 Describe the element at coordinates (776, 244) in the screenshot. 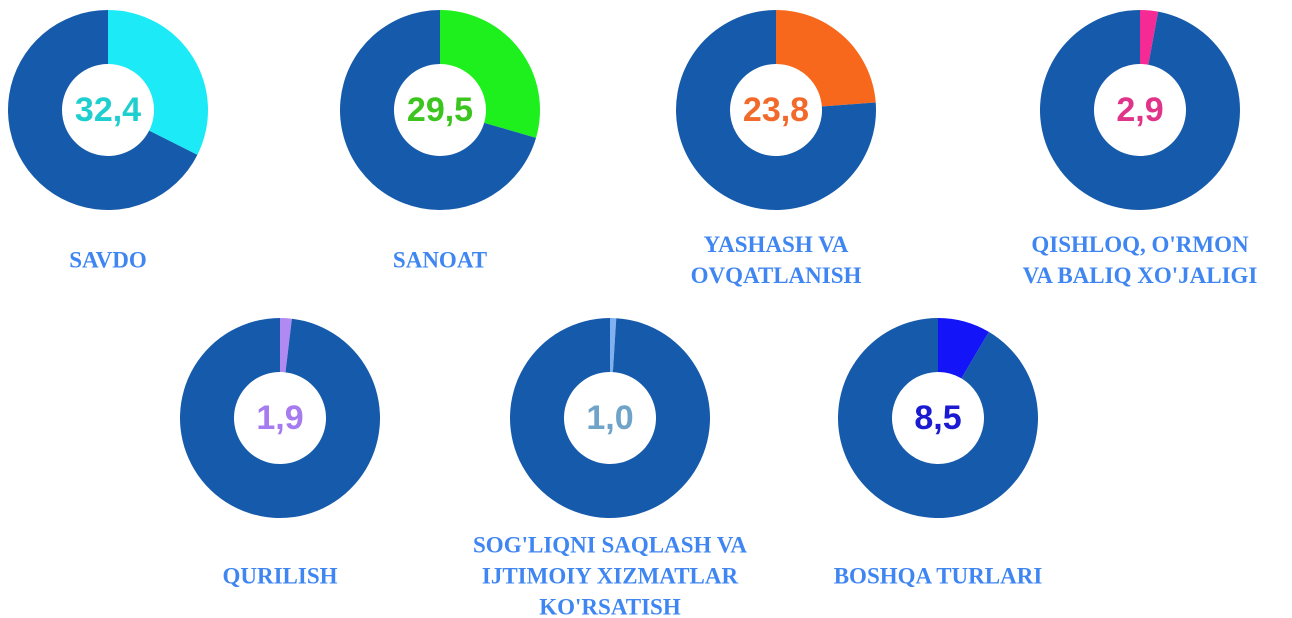

I see `category-label: YASHASH VA` at that location.